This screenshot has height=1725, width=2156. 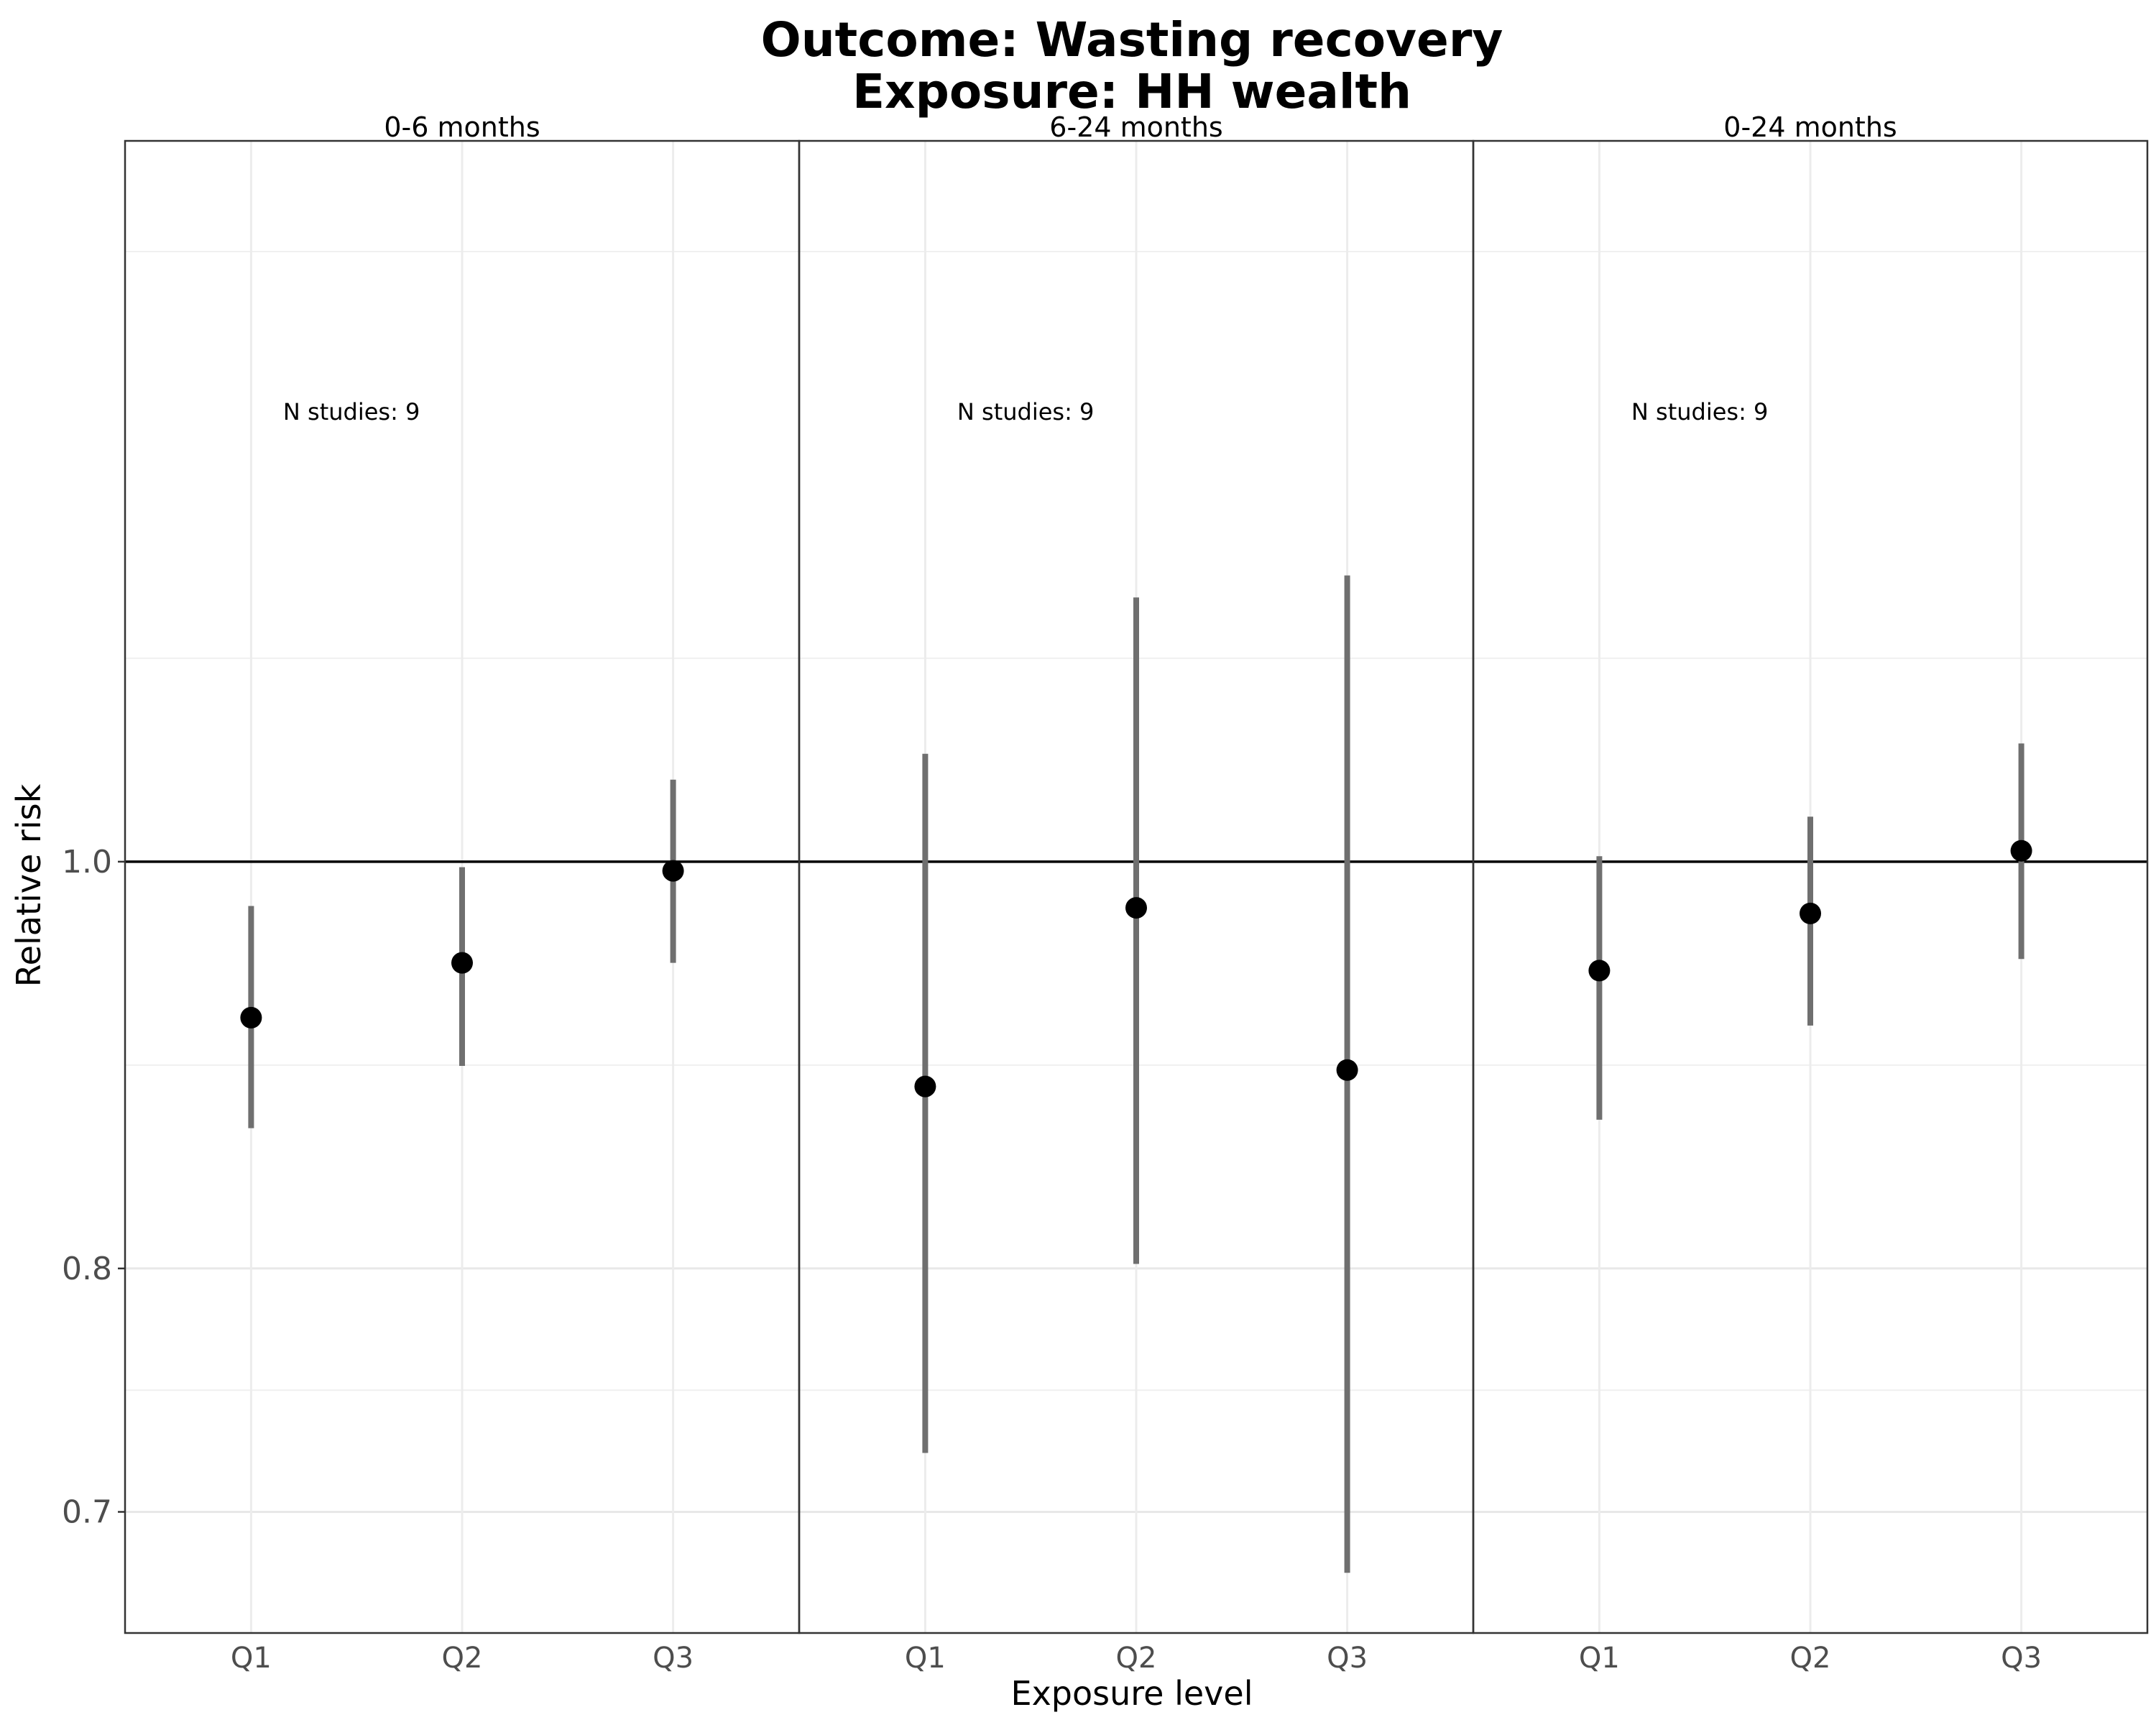 What do you see at coordinates (673, 871) in the screenshot?
I see `point-0-6 months-Q3` at bounding box center [673, 871].